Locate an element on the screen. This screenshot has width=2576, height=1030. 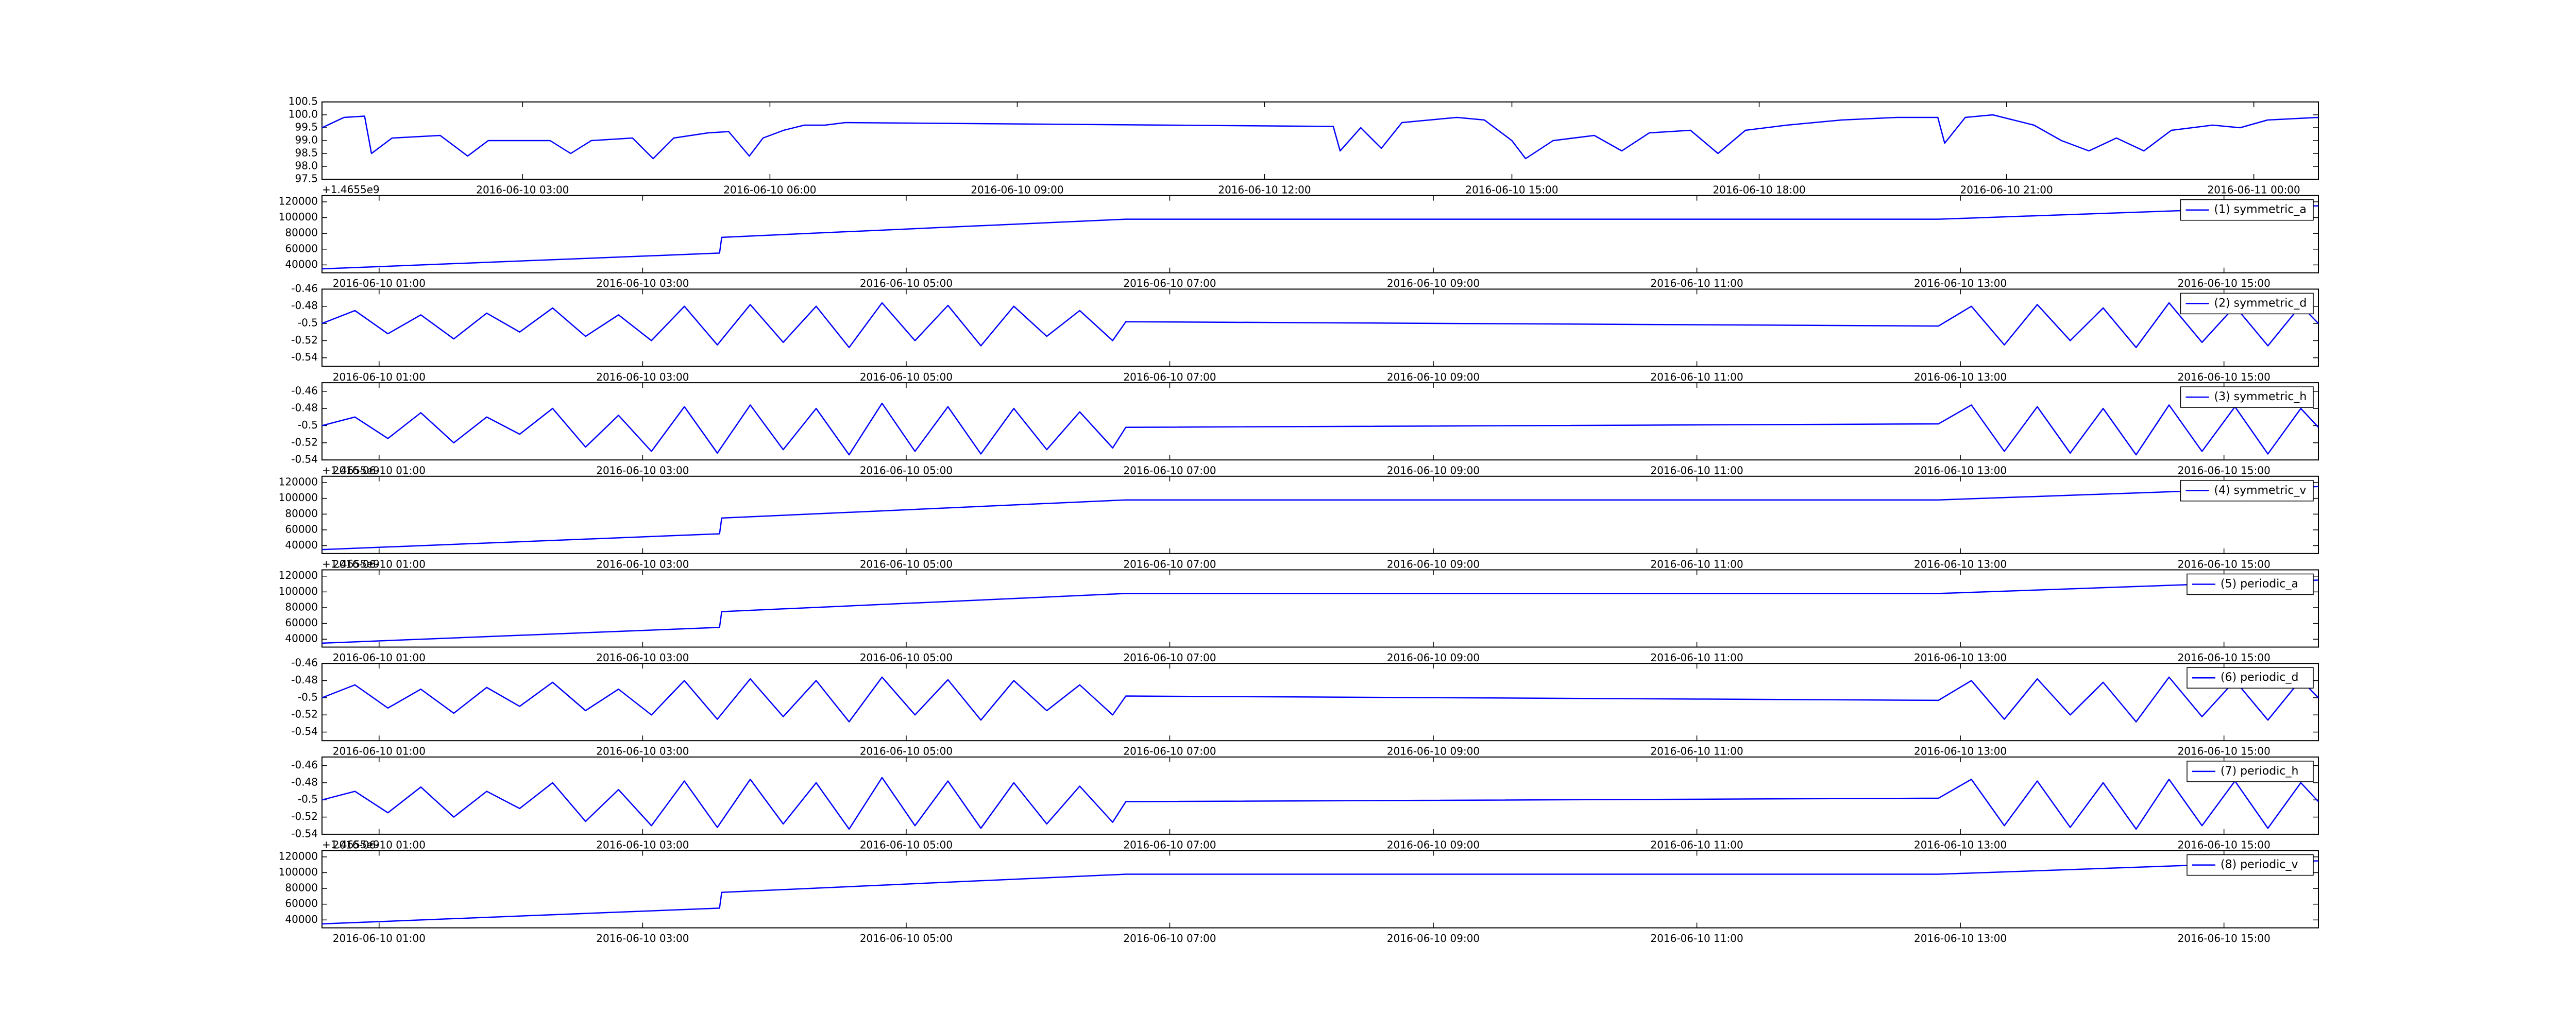
legend-label: (8) periodic_v is located at coordinates (2259, 865).